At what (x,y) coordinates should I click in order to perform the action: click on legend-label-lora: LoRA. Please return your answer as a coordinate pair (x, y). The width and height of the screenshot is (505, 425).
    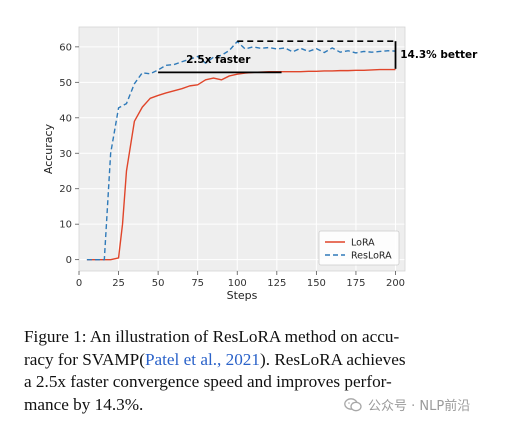
    Looking at the image, I should click on (363, 243).